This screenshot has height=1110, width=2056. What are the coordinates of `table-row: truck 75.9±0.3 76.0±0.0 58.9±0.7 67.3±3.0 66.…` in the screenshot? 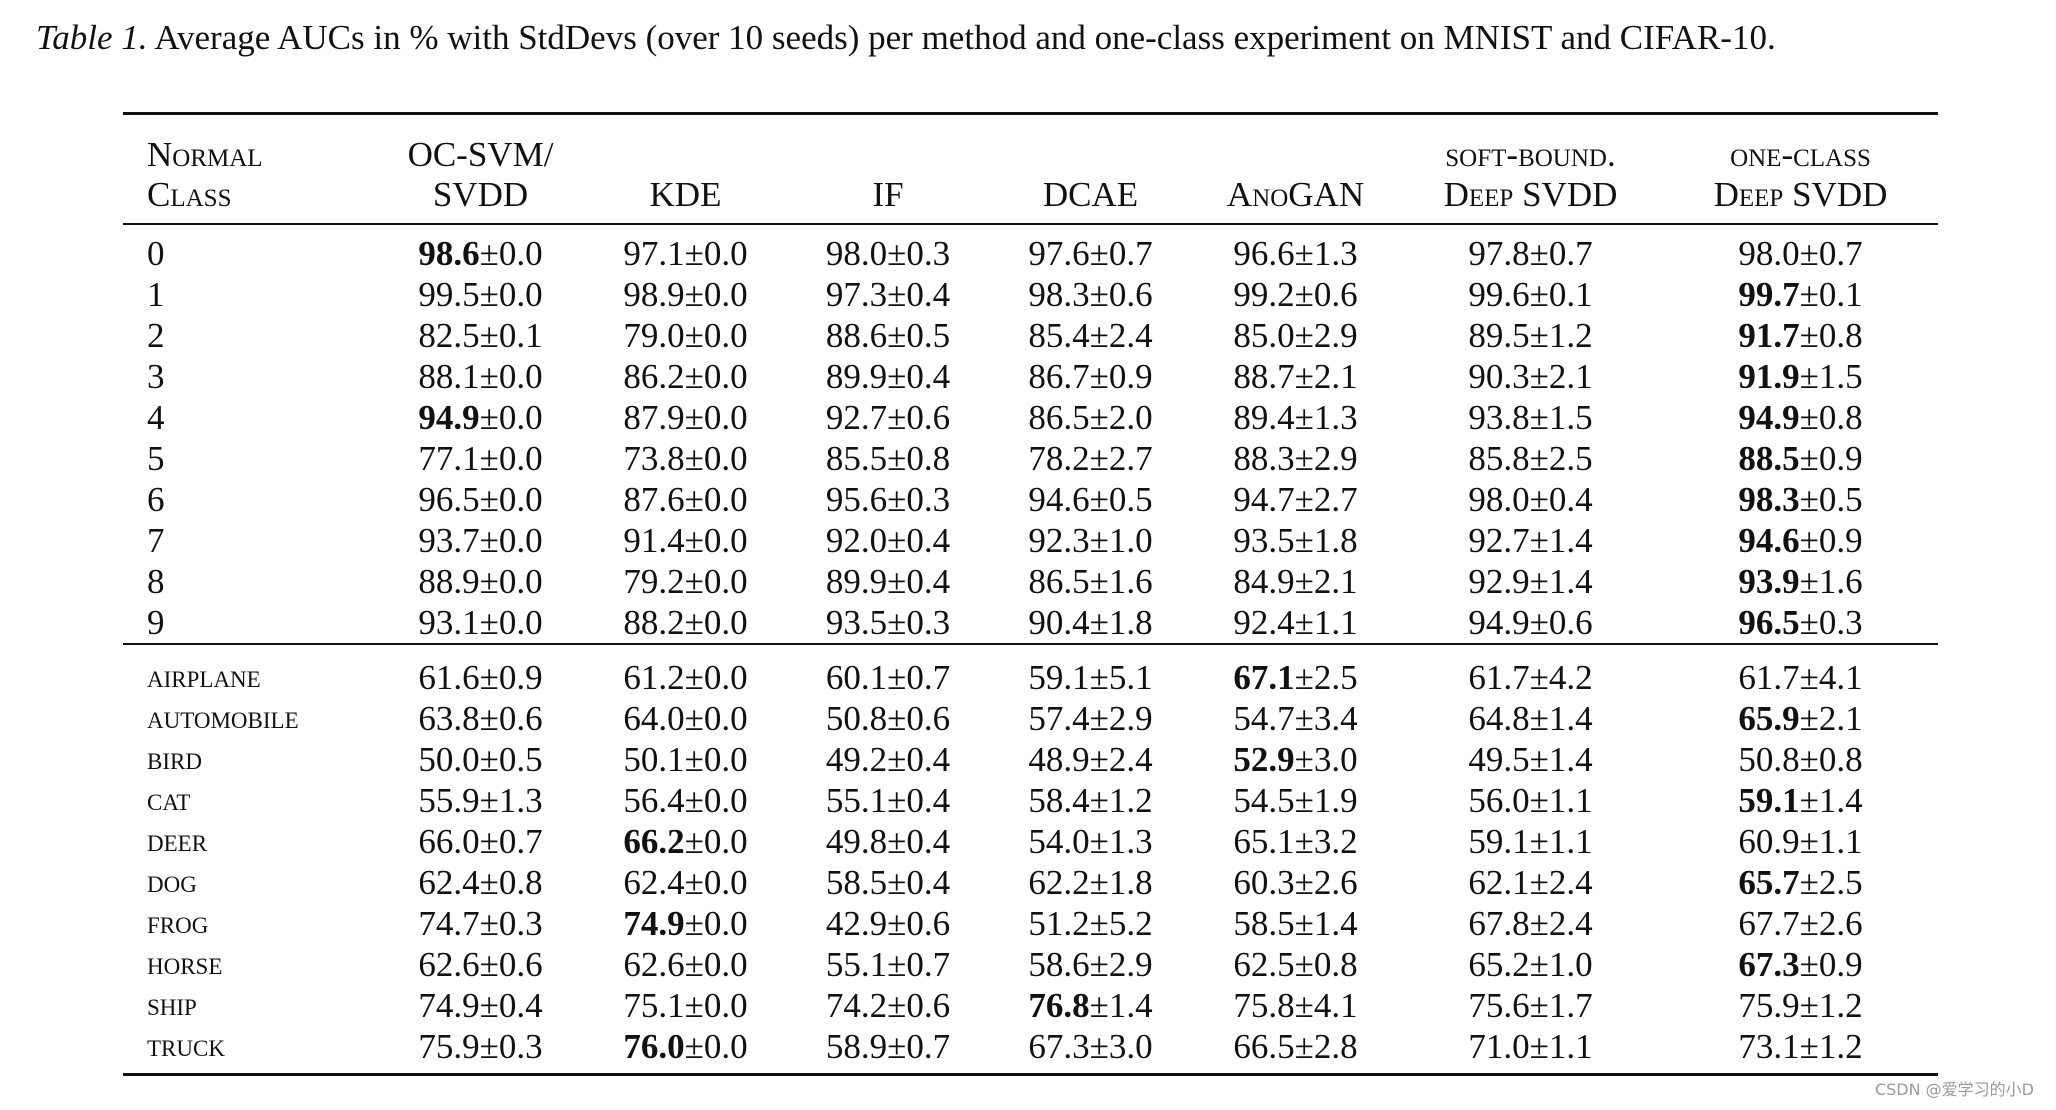 It's located at (1030, 1051).